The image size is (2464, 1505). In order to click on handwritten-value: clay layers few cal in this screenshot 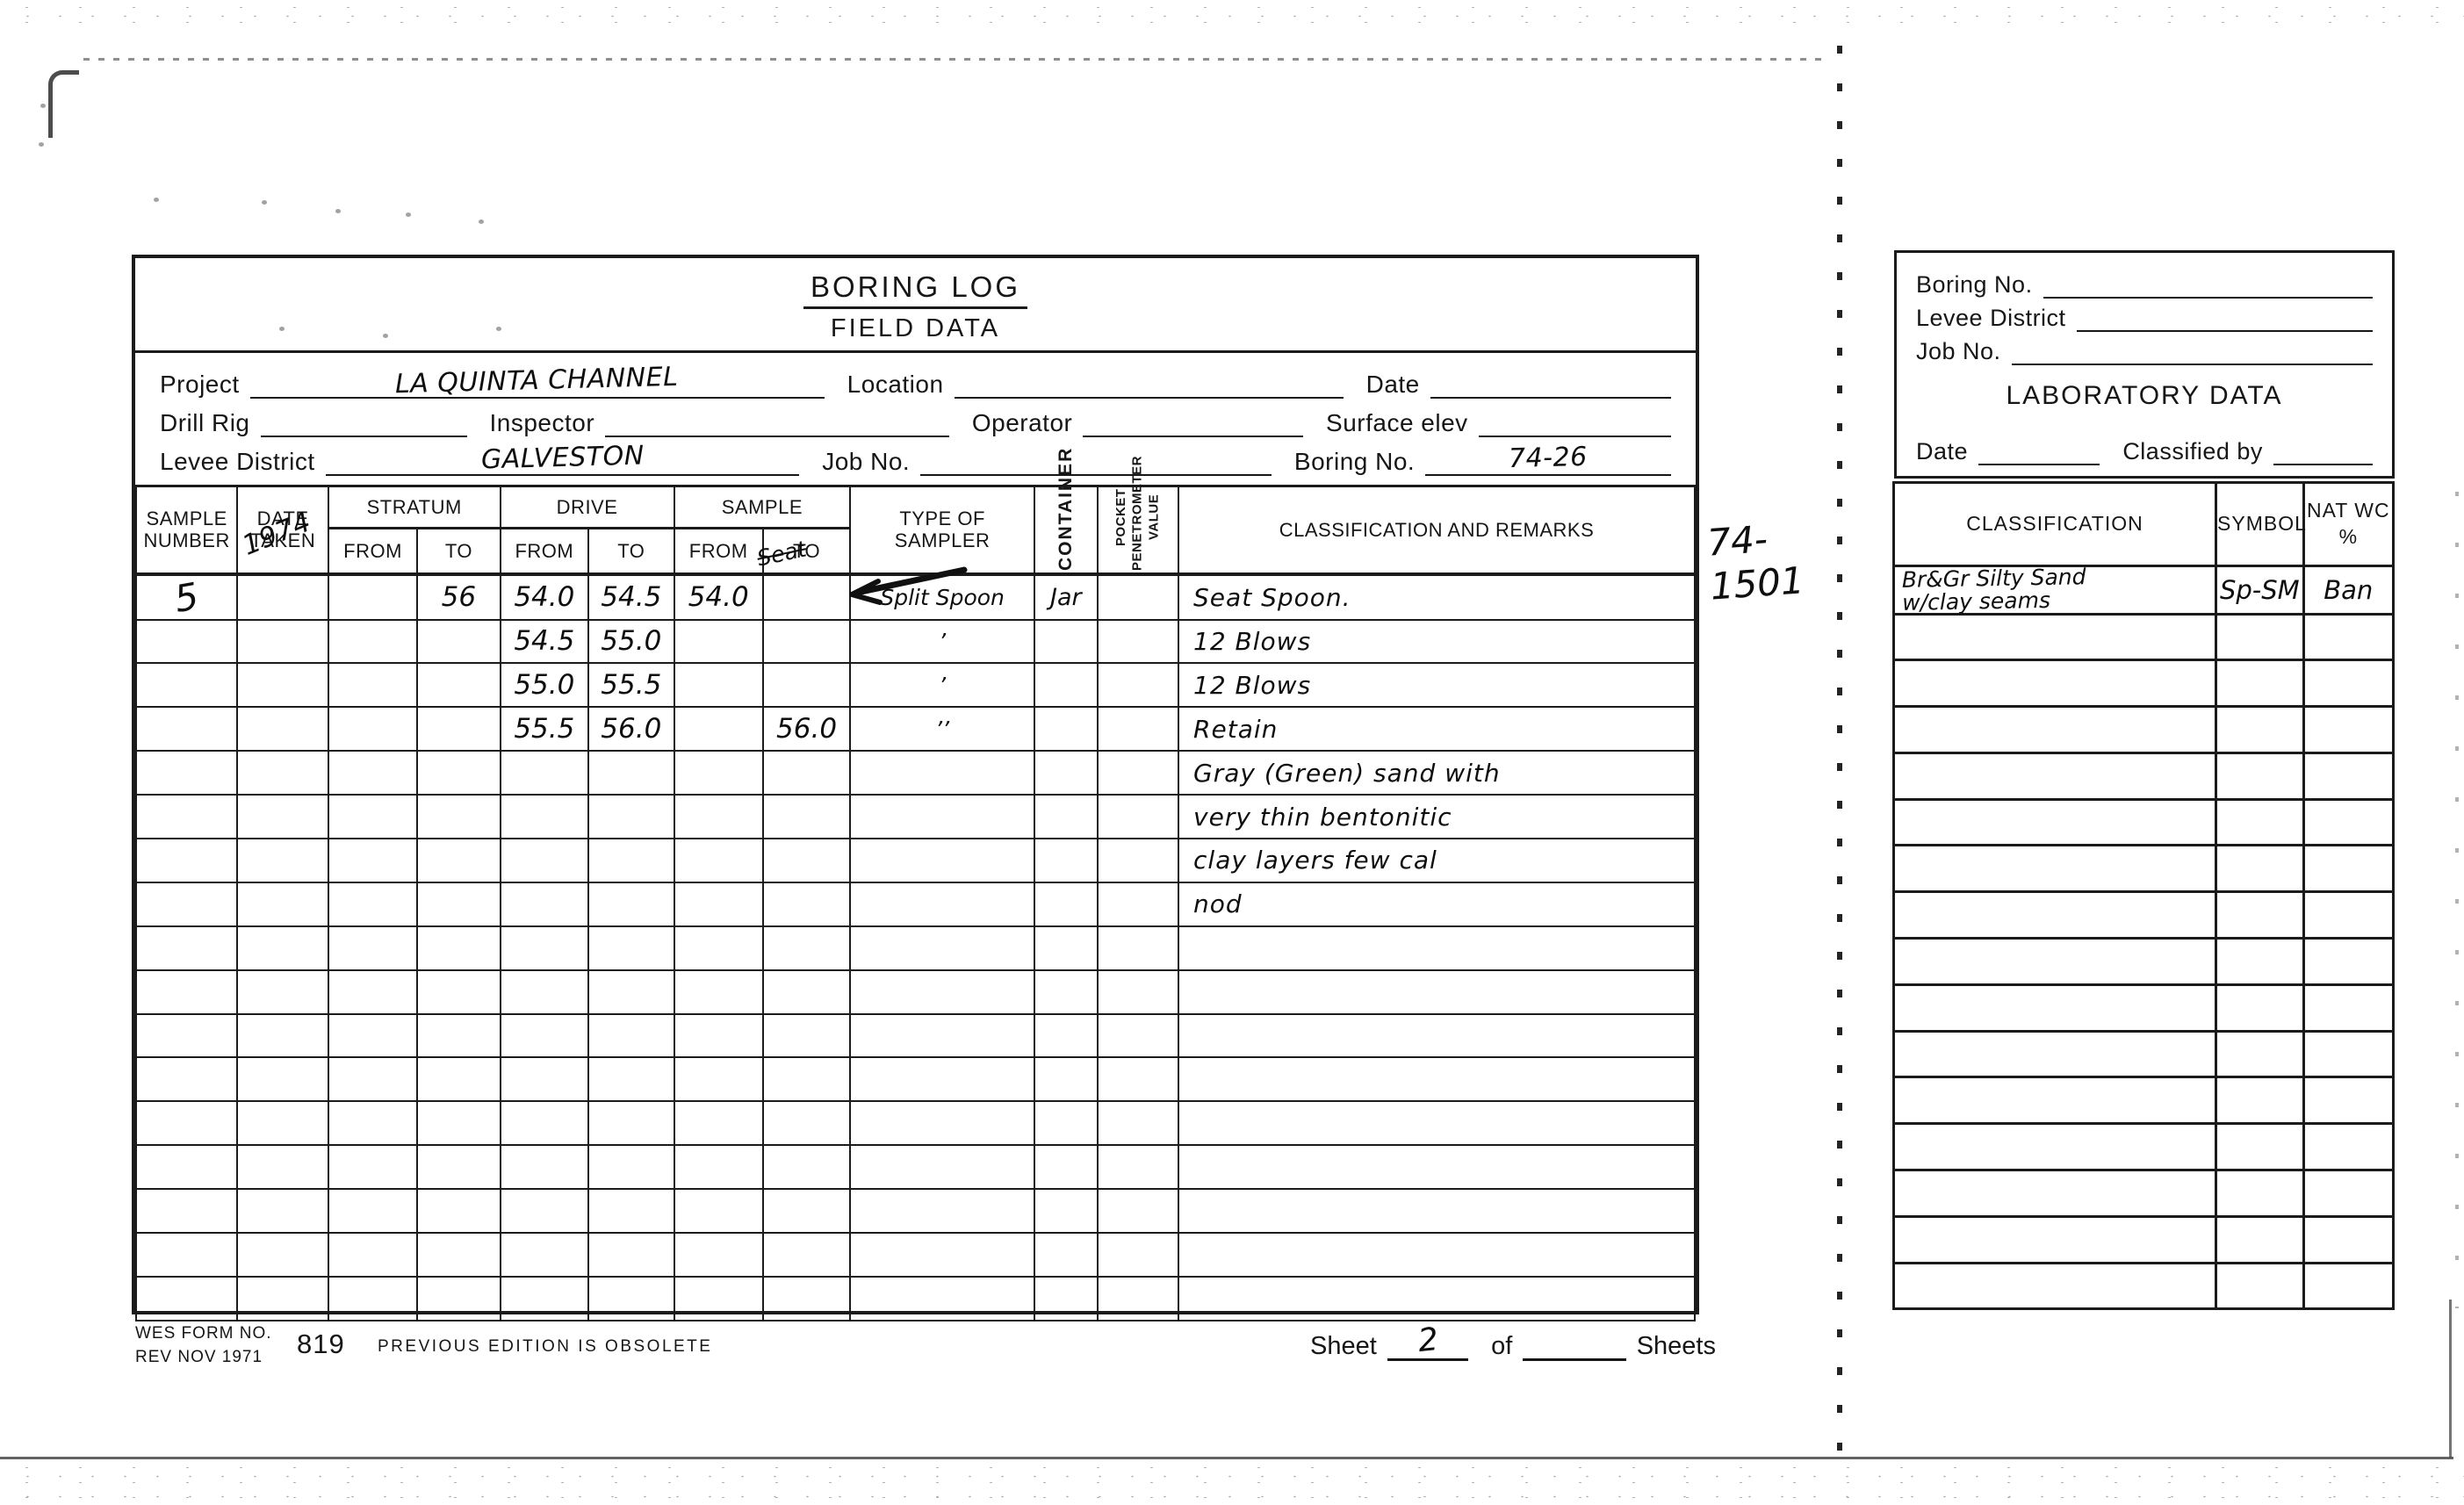, I will do `click(1315, 860)`.